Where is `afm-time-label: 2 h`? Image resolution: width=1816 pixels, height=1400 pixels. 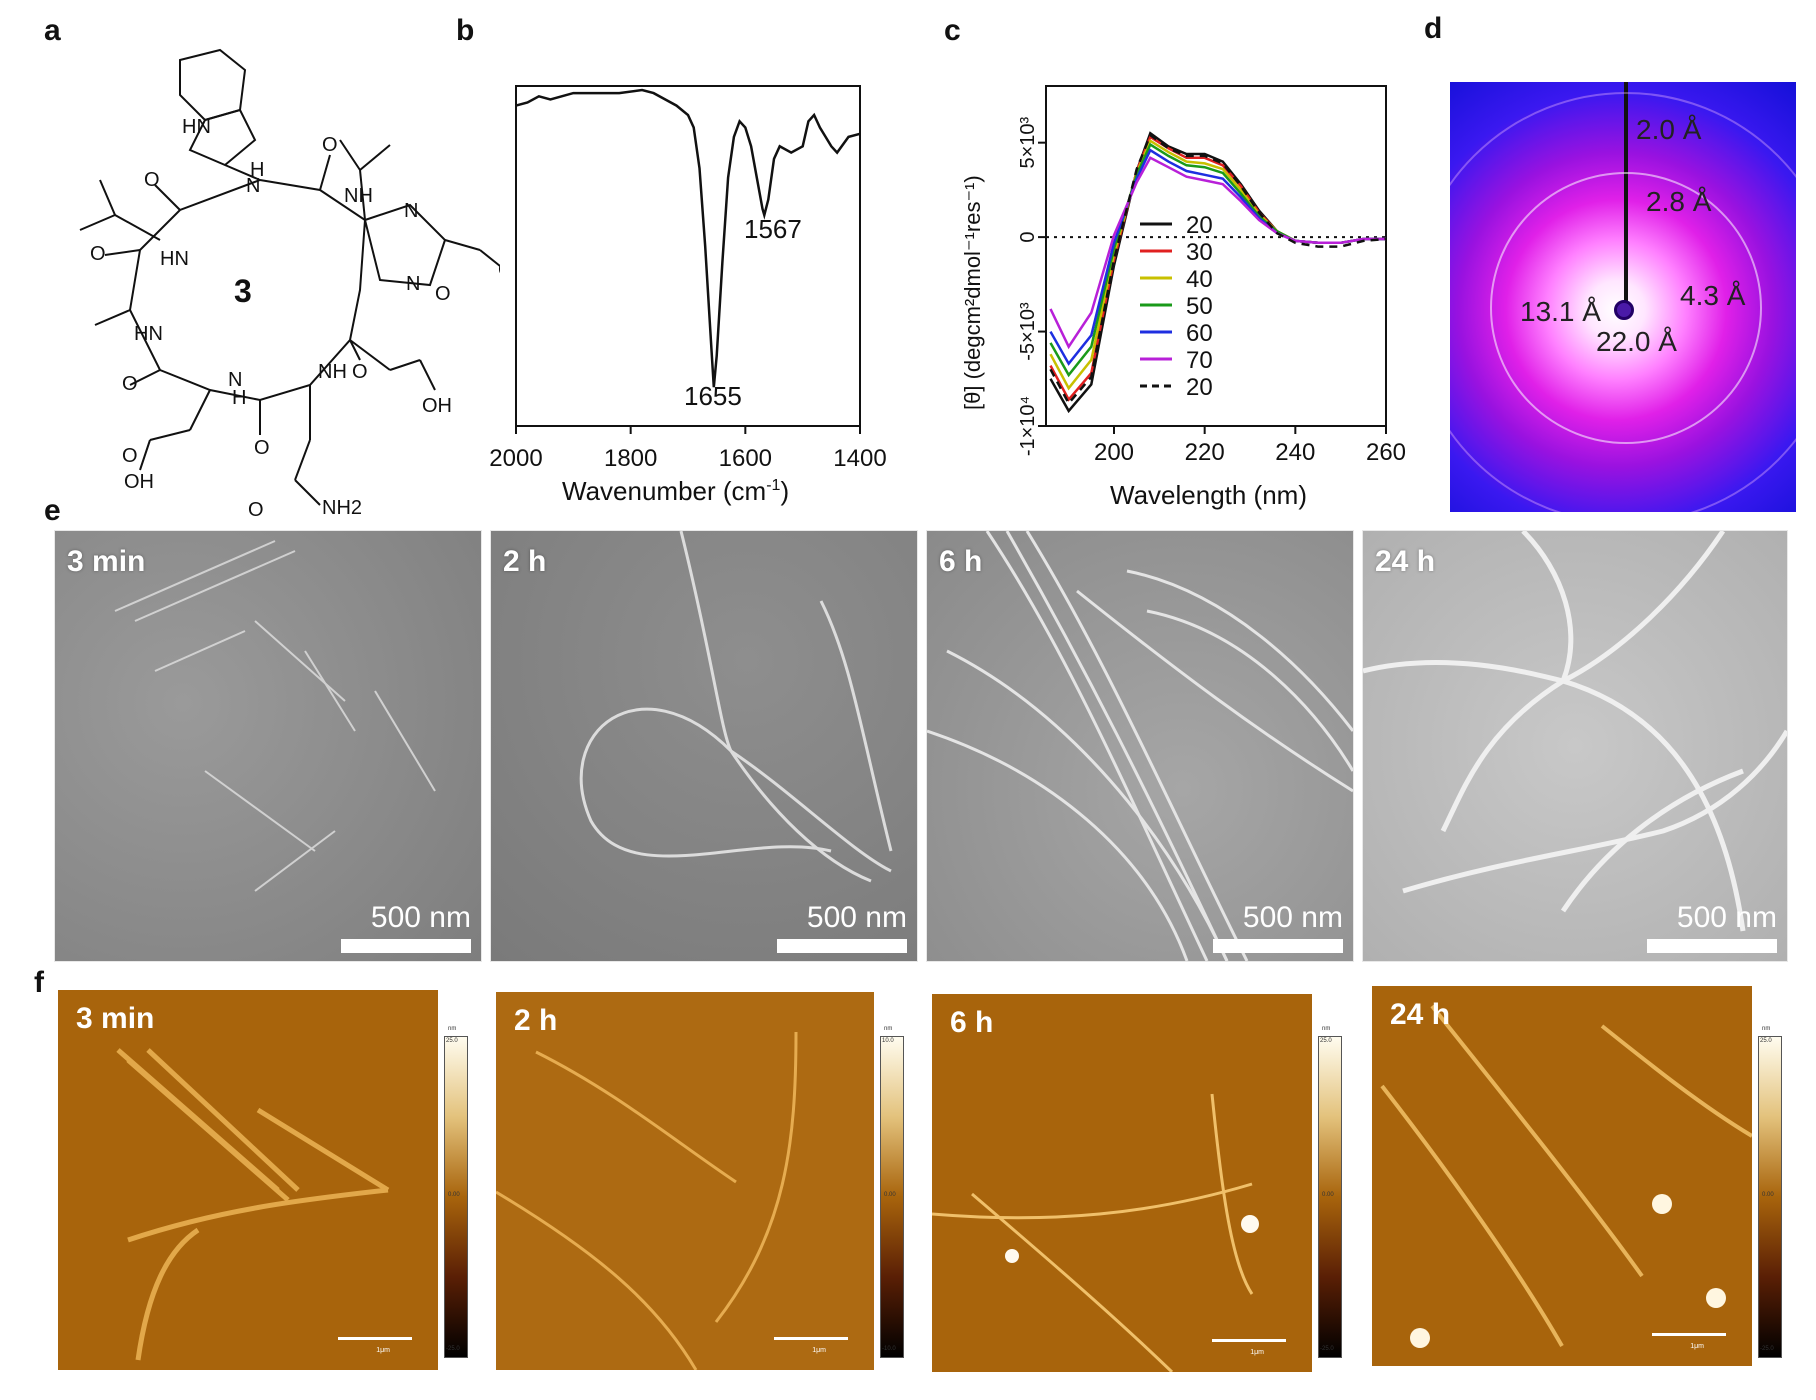
afm-time-label: 2 h is located at coordinates (536, 1020).